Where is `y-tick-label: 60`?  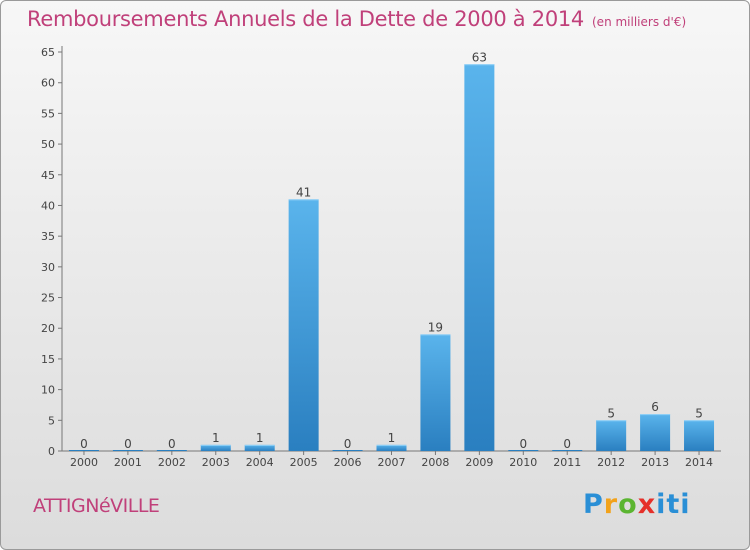 y-tick-label: 60 is located at coordinates (48, 83).